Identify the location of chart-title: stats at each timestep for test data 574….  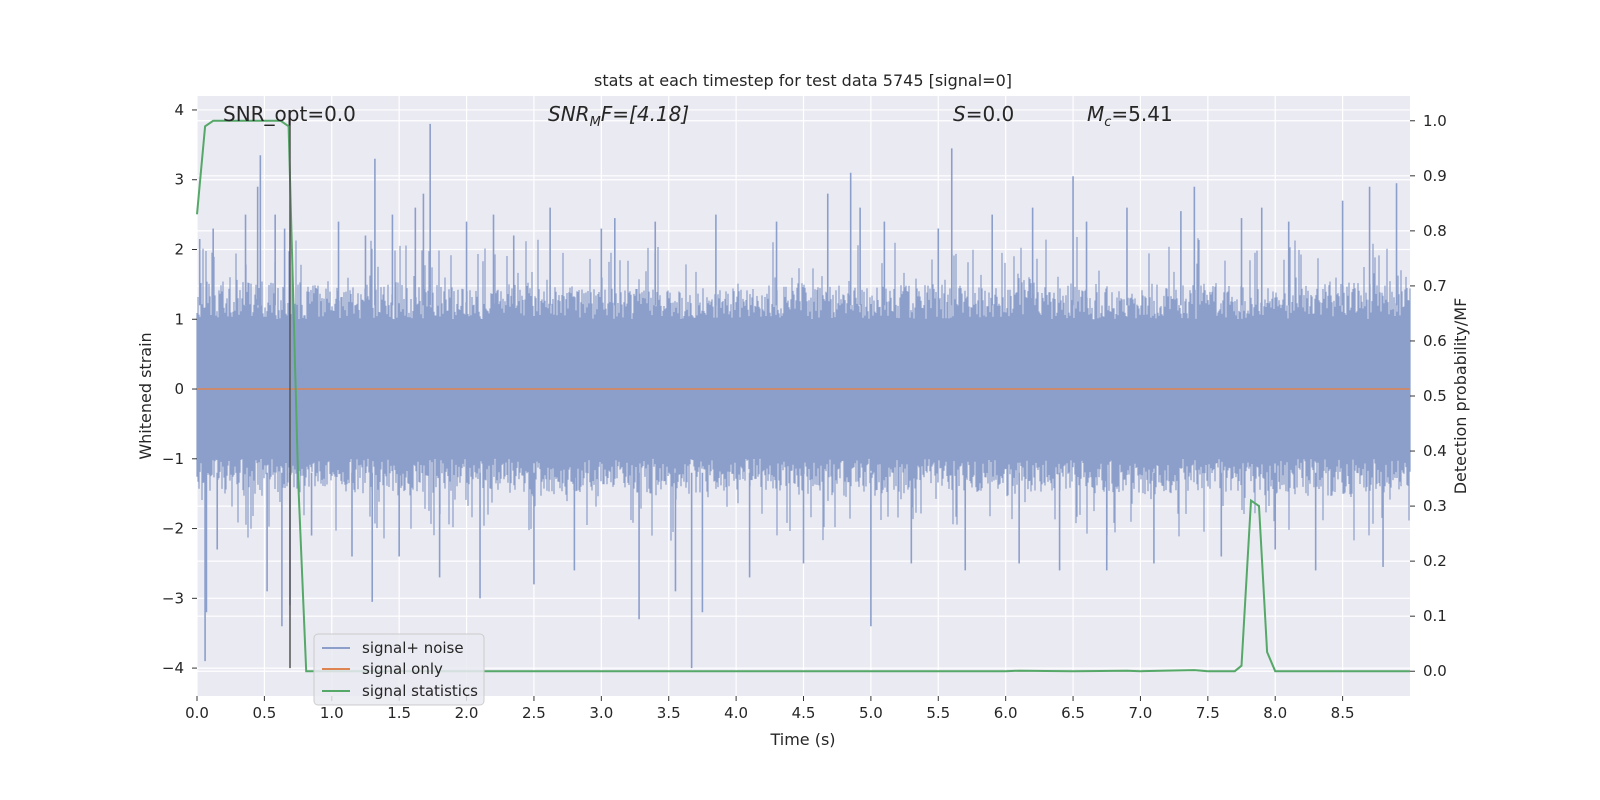
(803, 80).